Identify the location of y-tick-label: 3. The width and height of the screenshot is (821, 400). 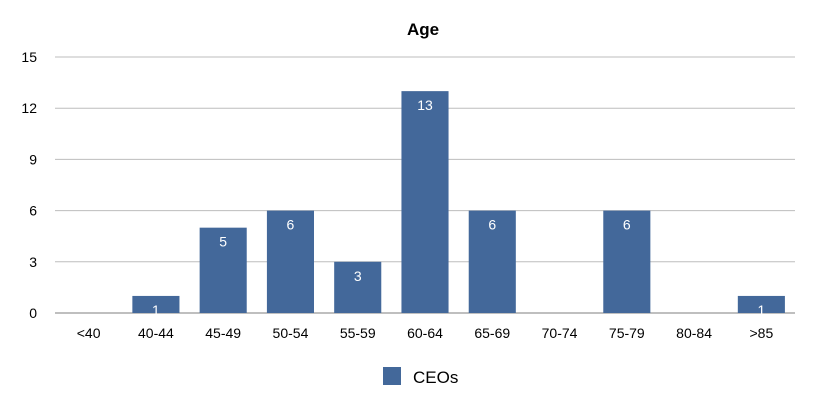
(33, 262).